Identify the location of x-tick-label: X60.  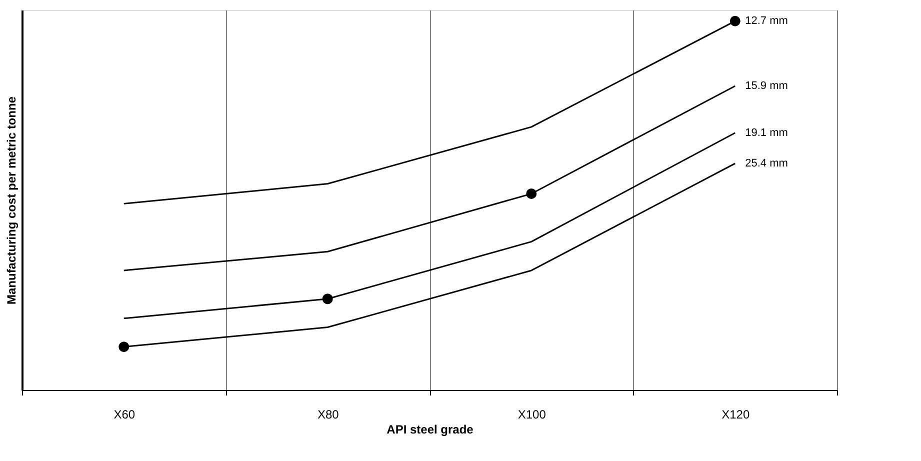
(125, 415).